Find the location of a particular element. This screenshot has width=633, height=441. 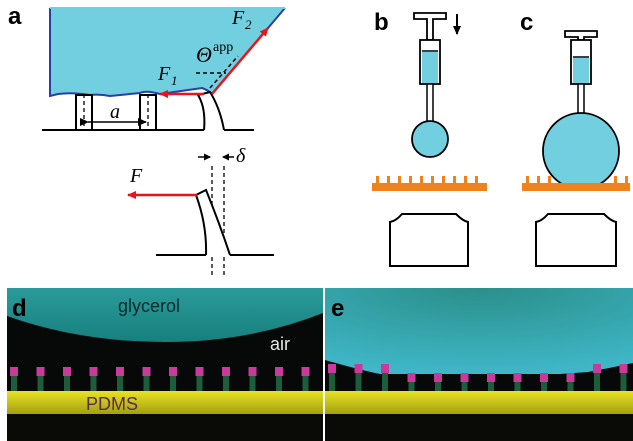

objective-lens-c is located at coordinates (576, 240).